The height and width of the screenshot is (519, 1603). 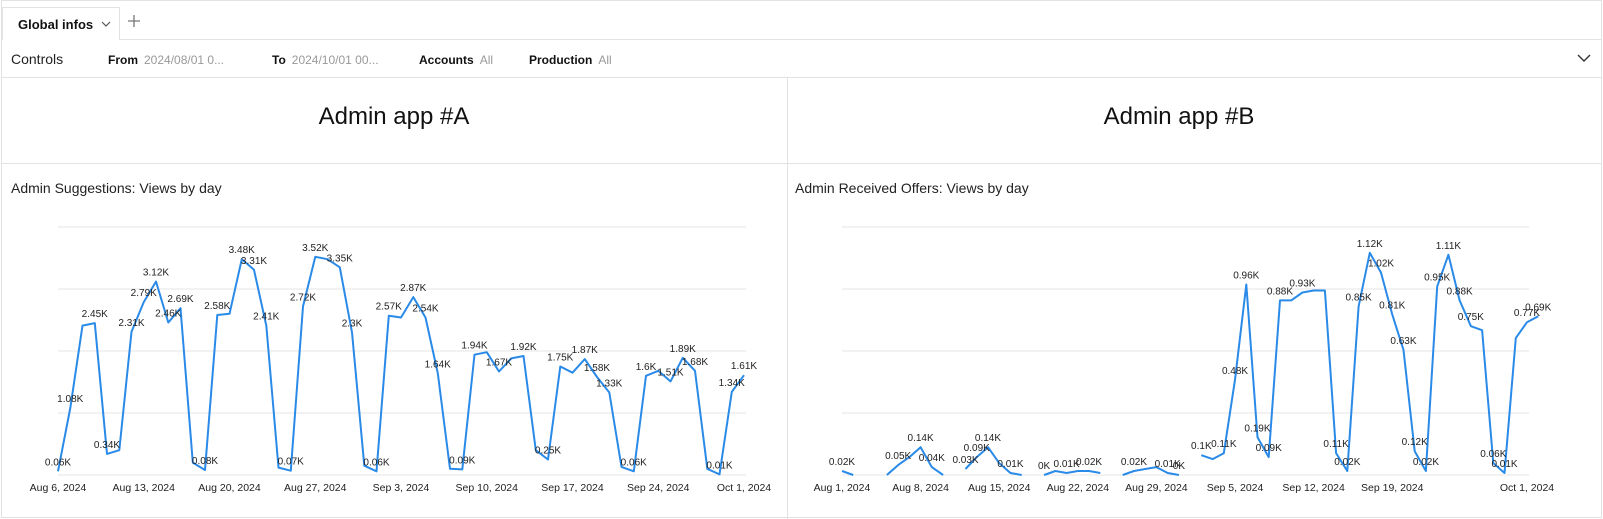 What do you see at coordinates (548, 451) in the screenshot?
I see `data-label: 0.25K` at bounding box center [548, 451].